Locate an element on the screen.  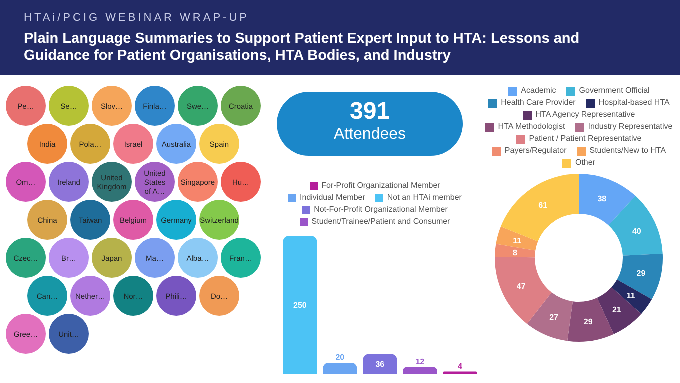
legend-label: Student/Trainee/Patient and Consumer is located at coordinates (381, 221).